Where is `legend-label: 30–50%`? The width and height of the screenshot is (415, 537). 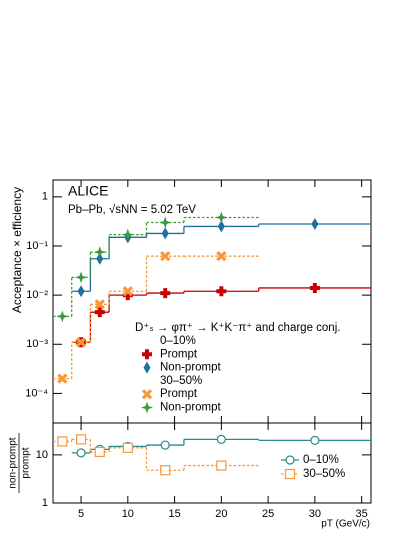 legend-label: 30–50% is located at coordinates (324, 474).